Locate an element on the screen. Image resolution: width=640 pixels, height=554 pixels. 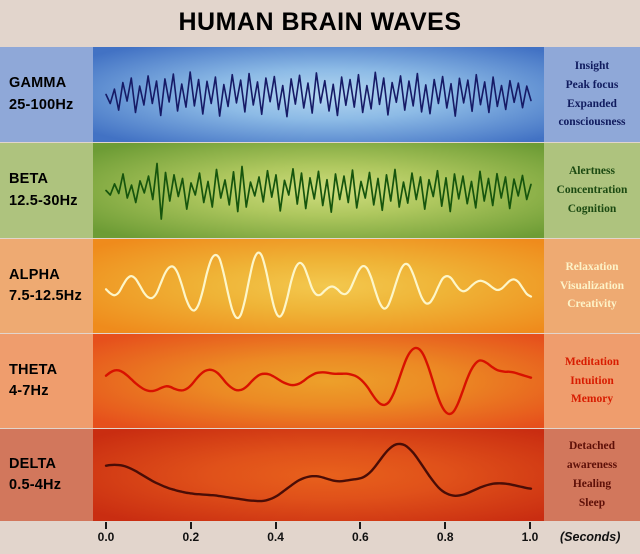
waveform-gamma is located at coordinates (318, 94).